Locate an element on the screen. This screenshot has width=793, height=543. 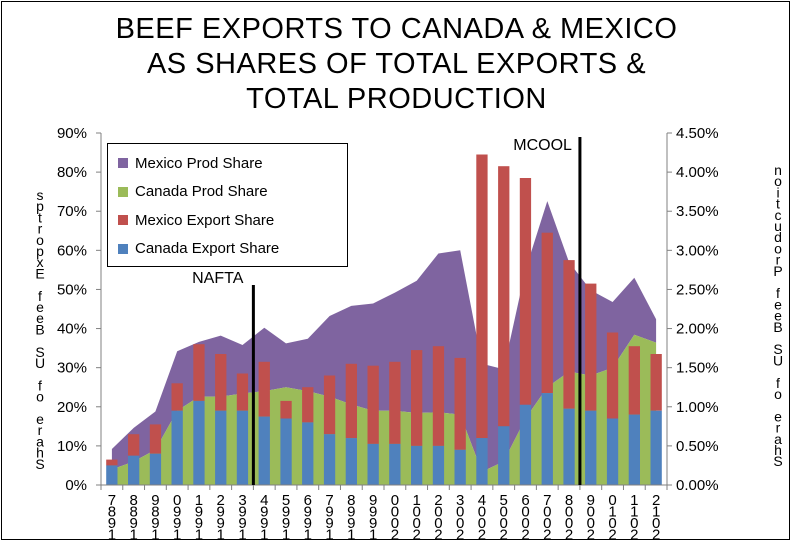
bar-mexico-export-2004 is located at coordinates (482, 296).